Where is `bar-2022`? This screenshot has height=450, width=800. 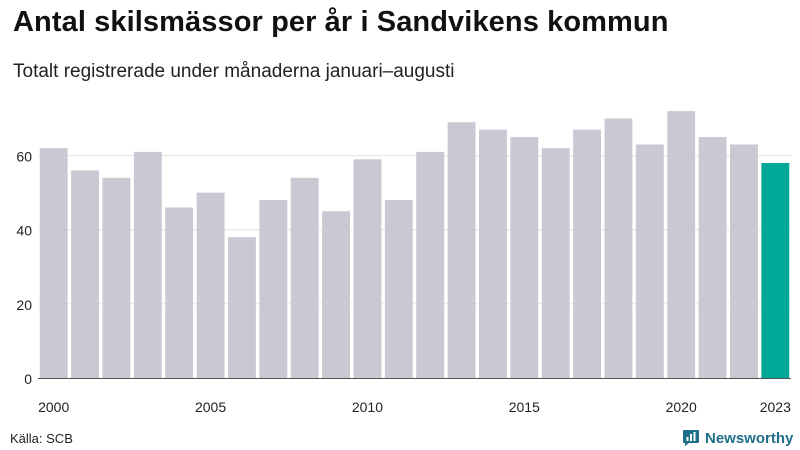 bar-2022 is located at coordinates (744, 261).